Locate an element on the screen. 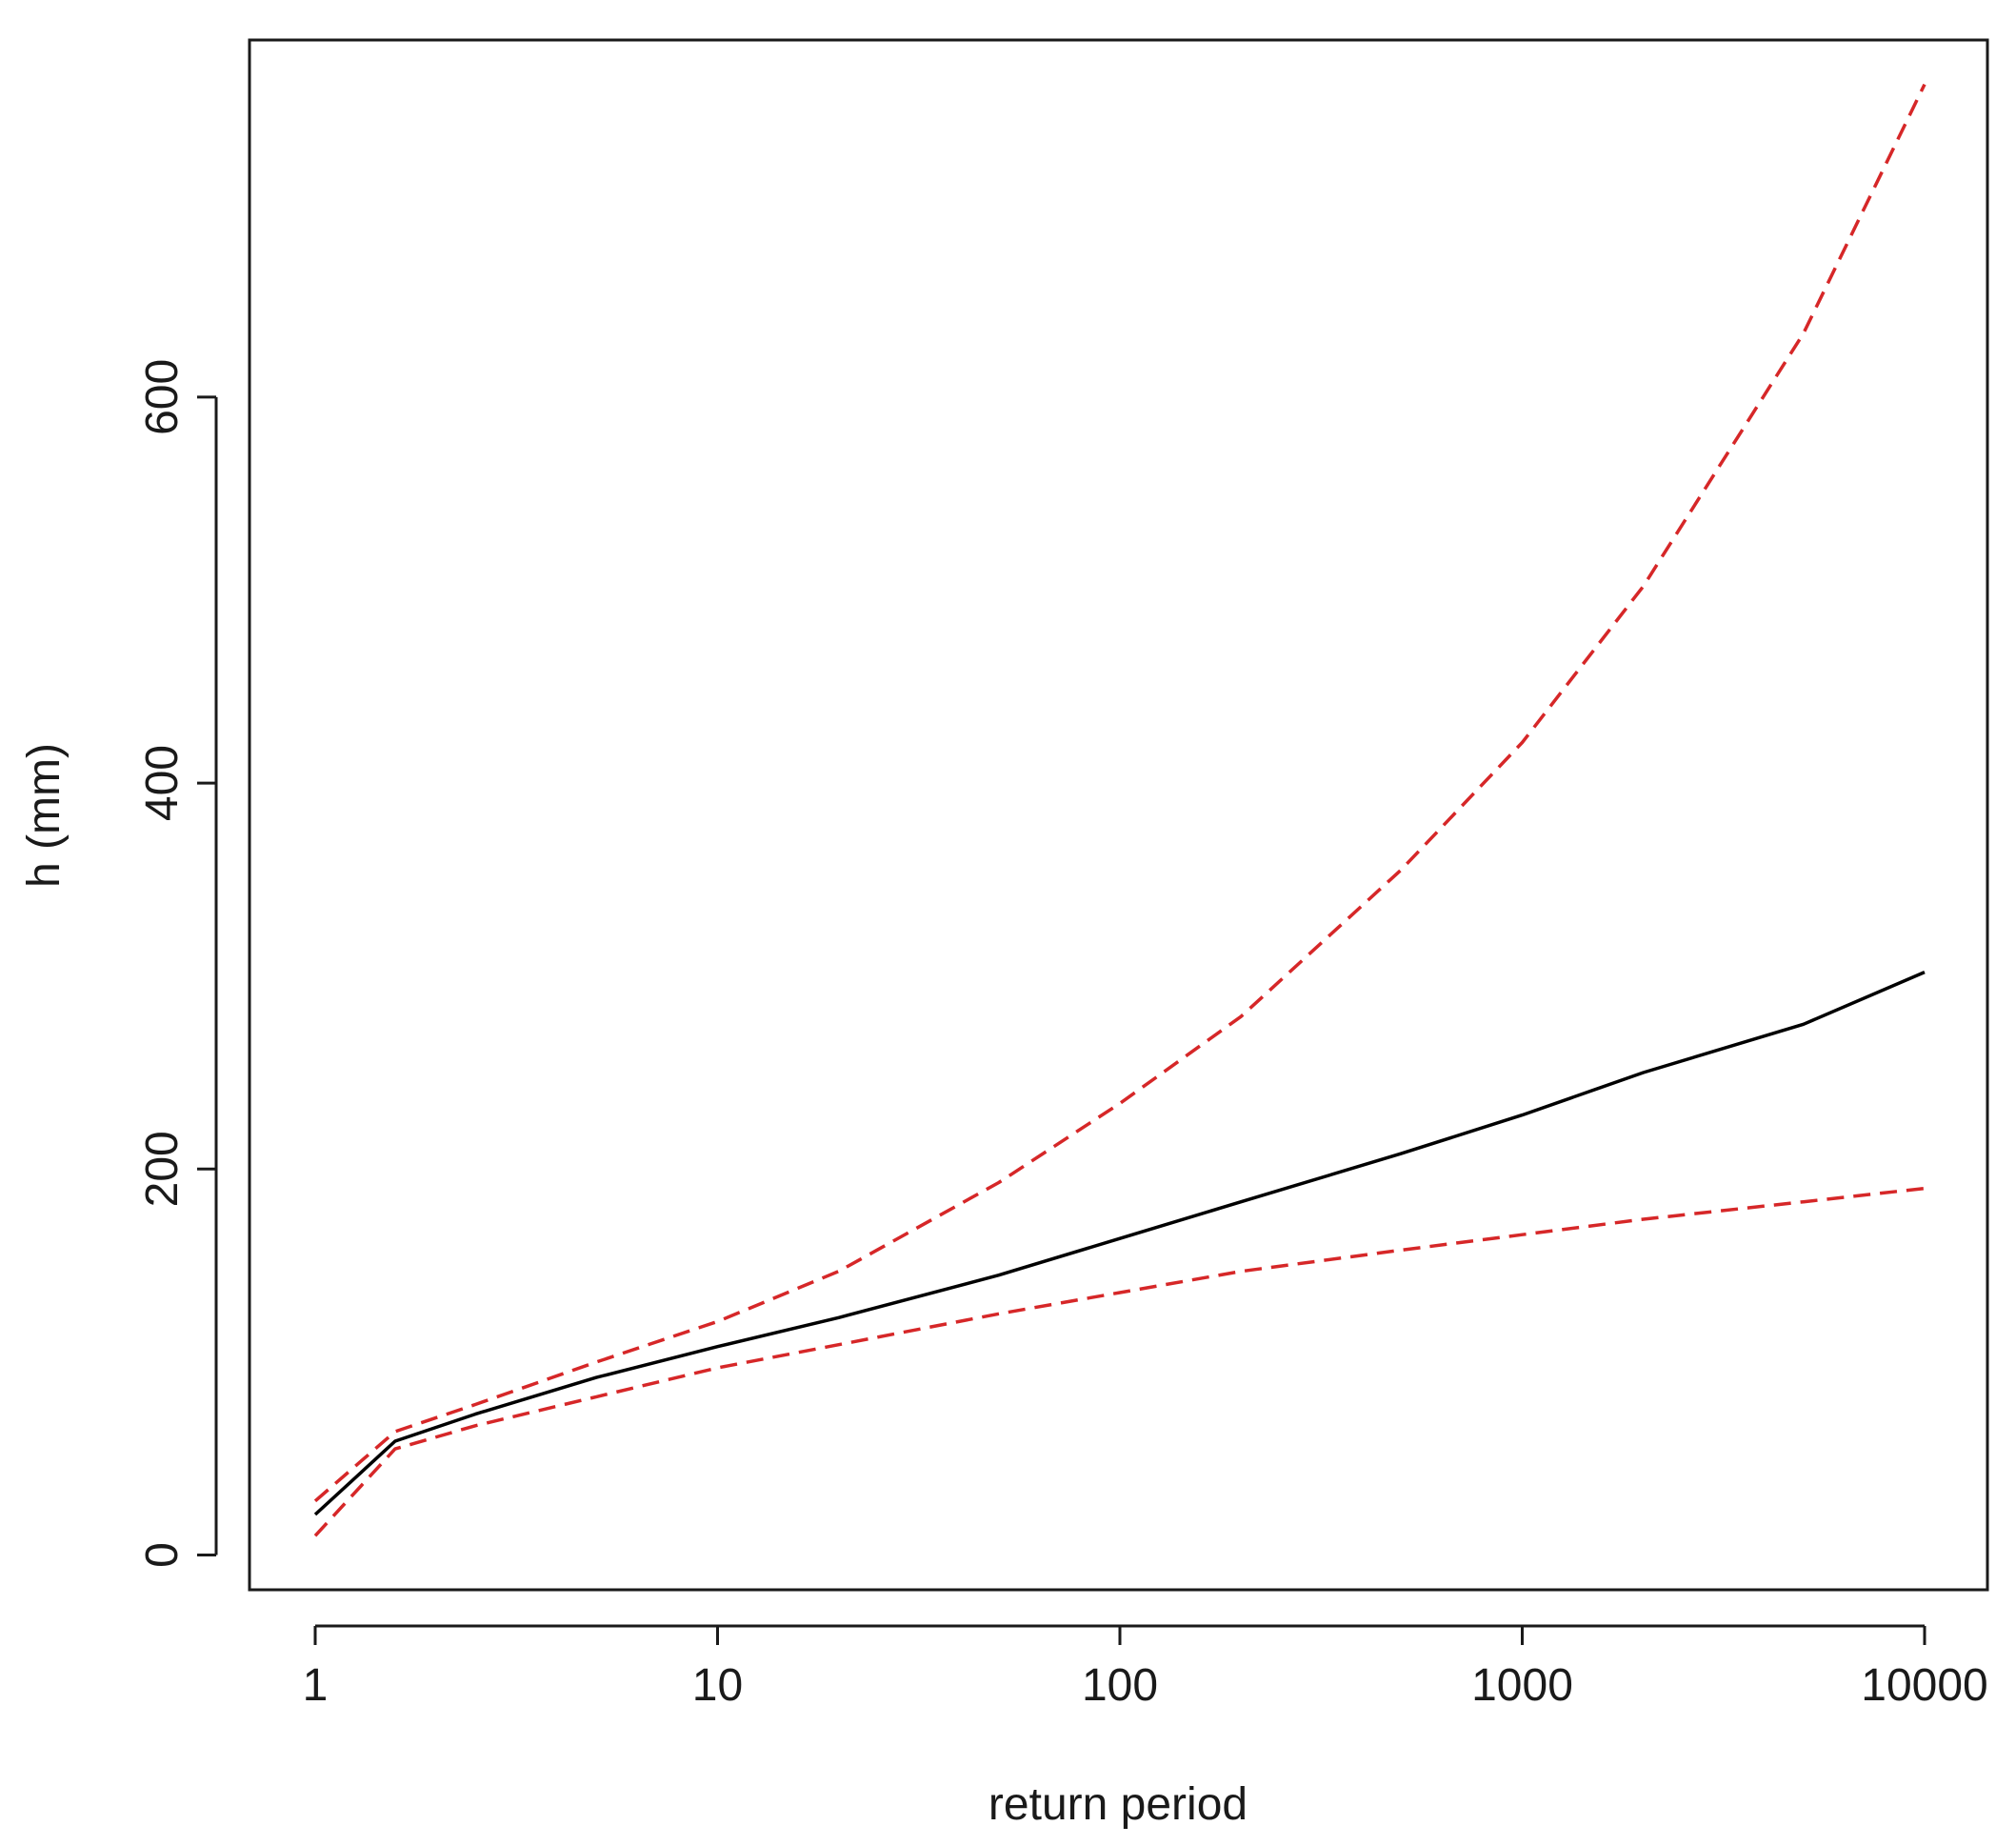  x-tick-label: 1000 is located at coordinates (1522, 1686).